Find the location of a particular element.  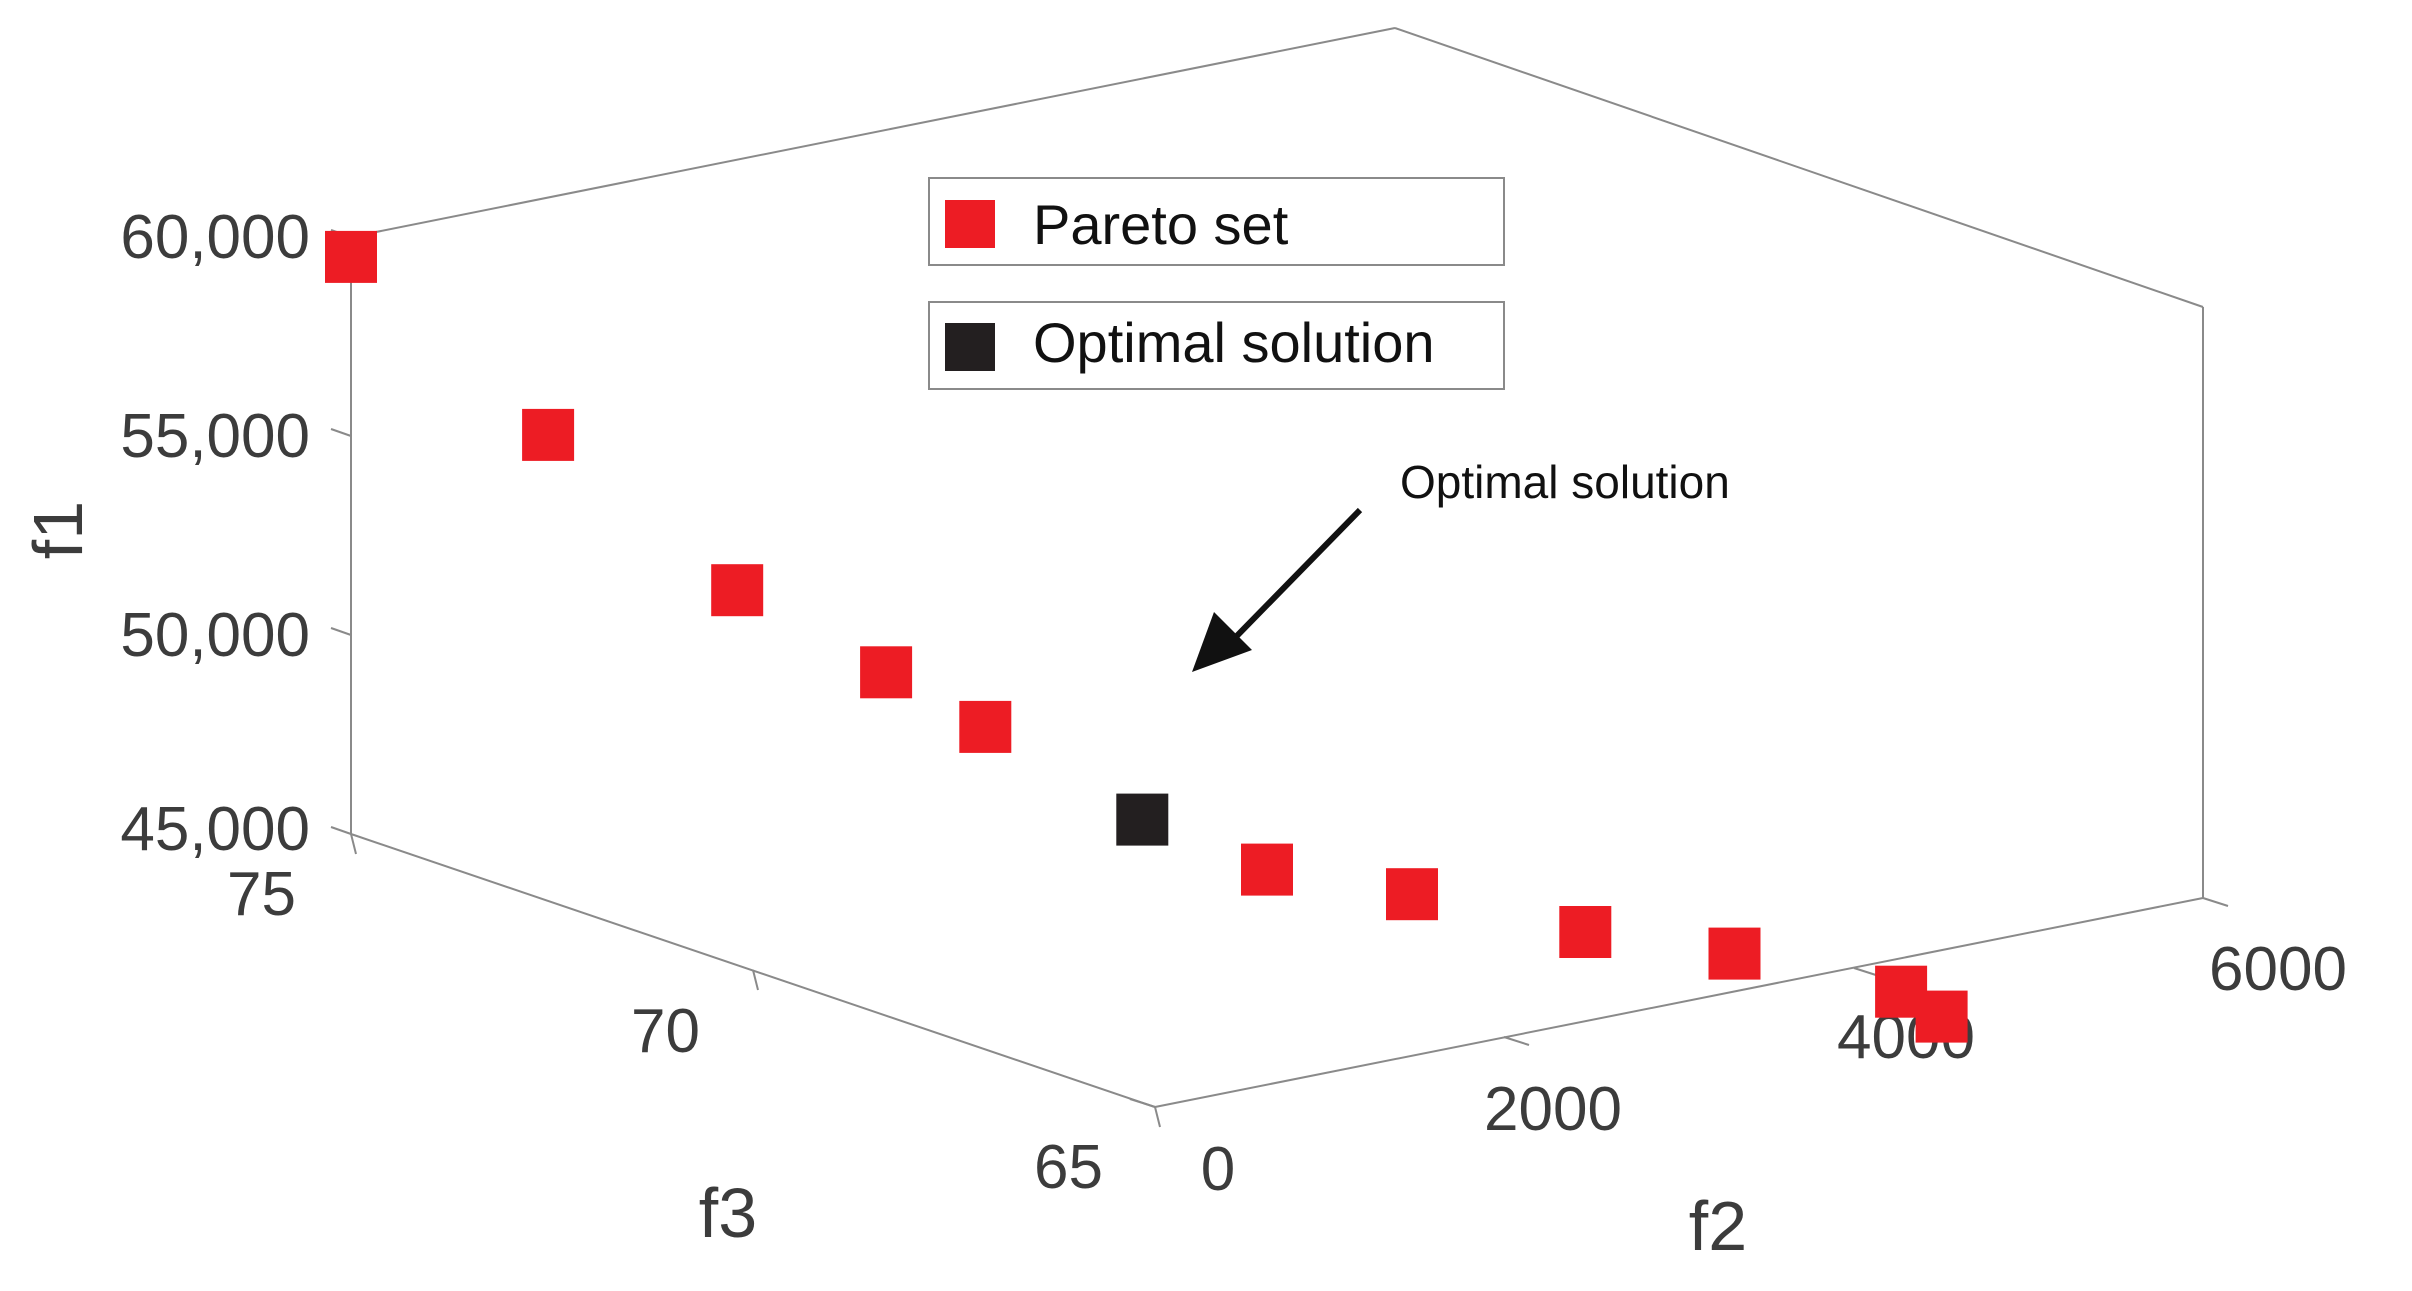

z-tick-labels: 60,000 55,000 50,000 45,000 is located at coordinates (215, 533).